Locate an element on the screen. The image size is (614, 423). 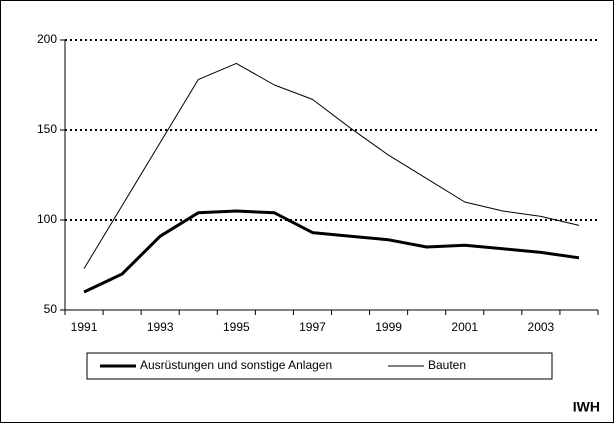
y-tick-label: 50 is located at coordinates (51, 309).